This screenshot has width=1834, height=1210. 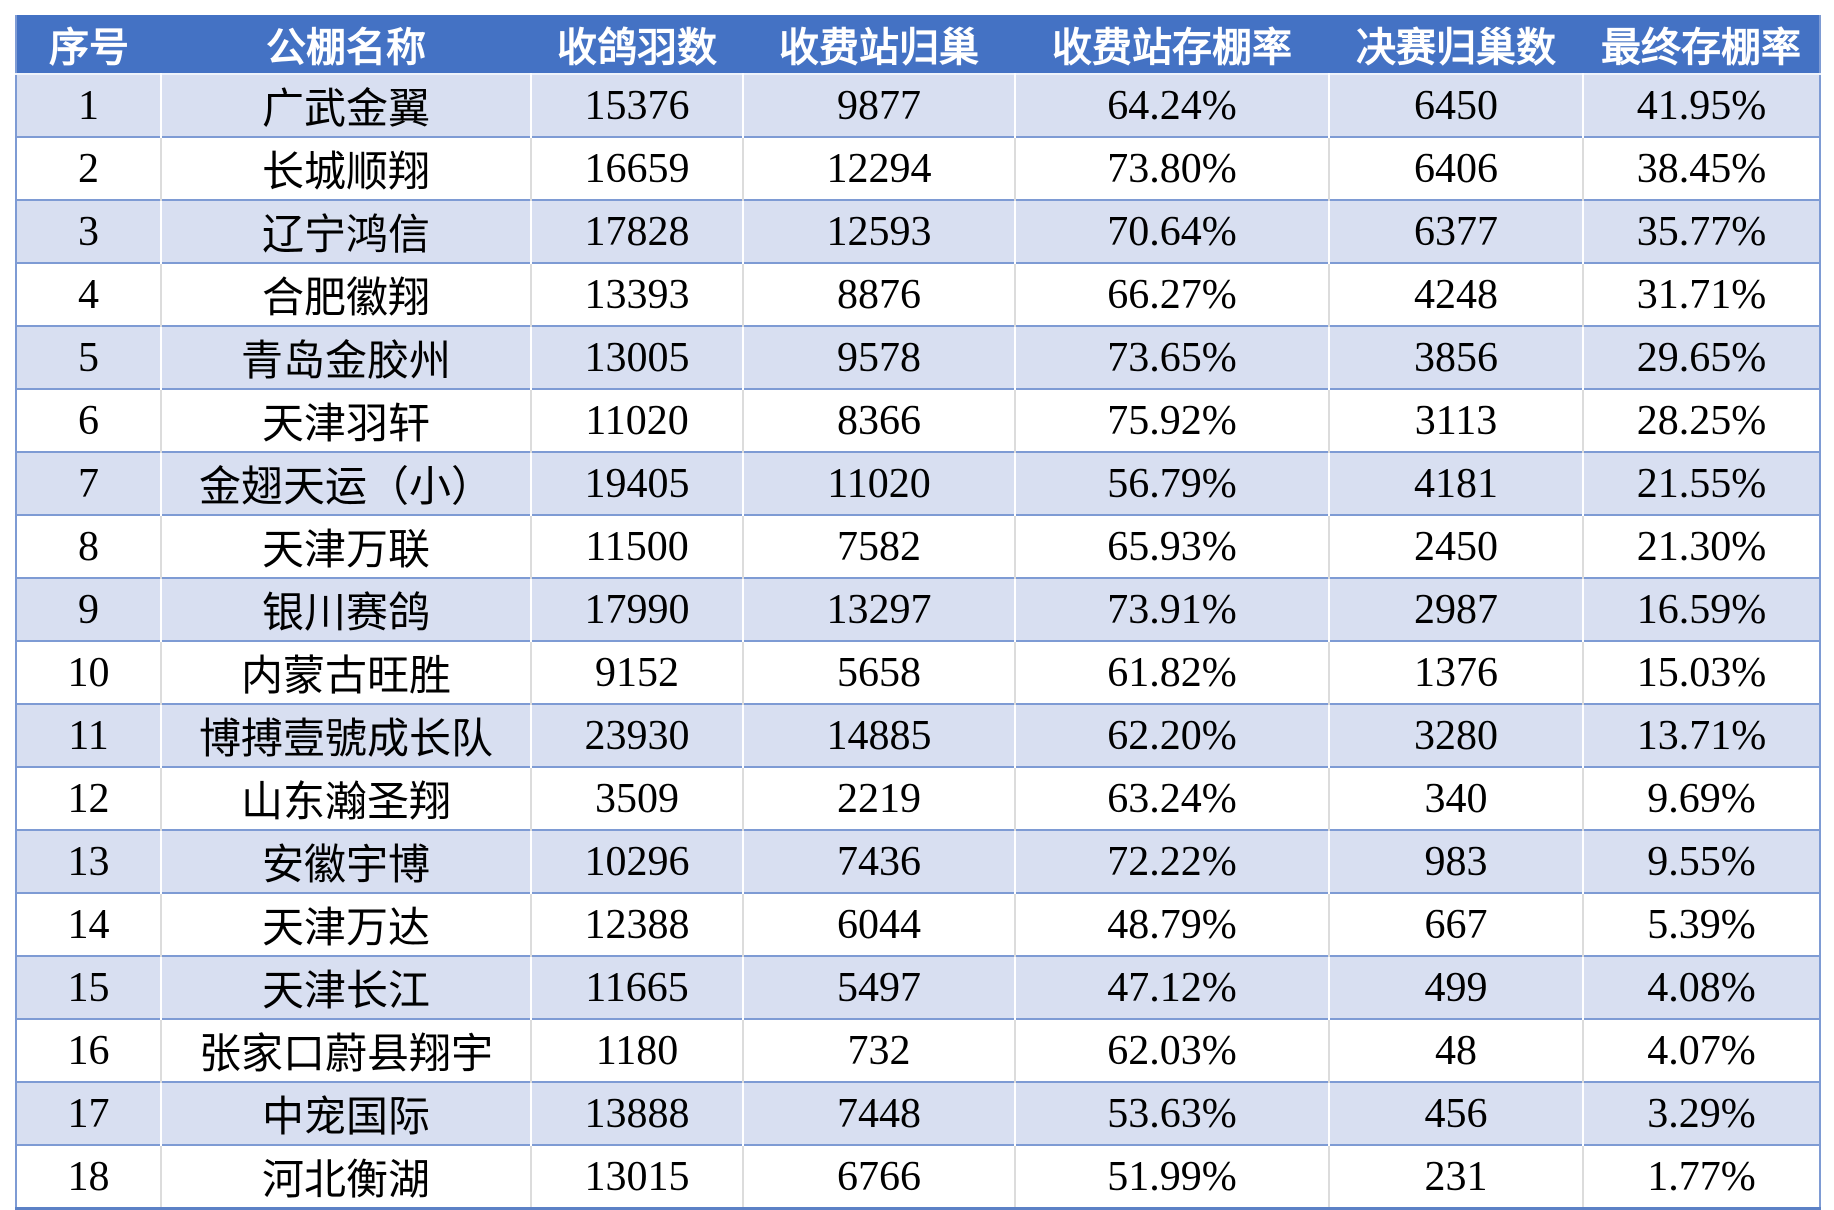 What do you see at coordinates (637, 735) in the screenshot?
I see `pigeons-collected-cell: 23930` at bounding box center [637, 735].